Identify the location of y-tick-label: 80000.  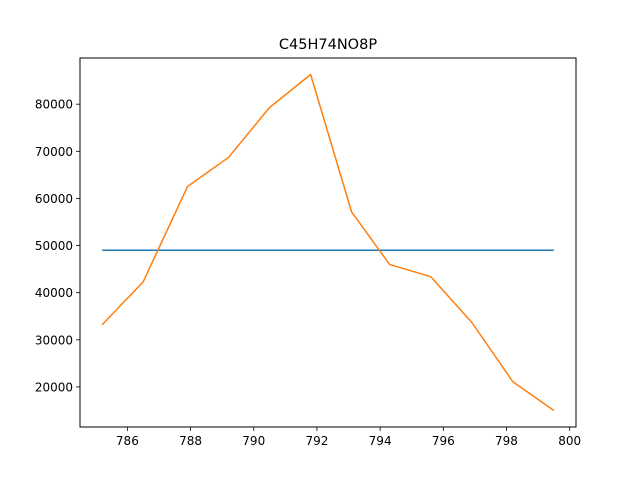
(54, 105).